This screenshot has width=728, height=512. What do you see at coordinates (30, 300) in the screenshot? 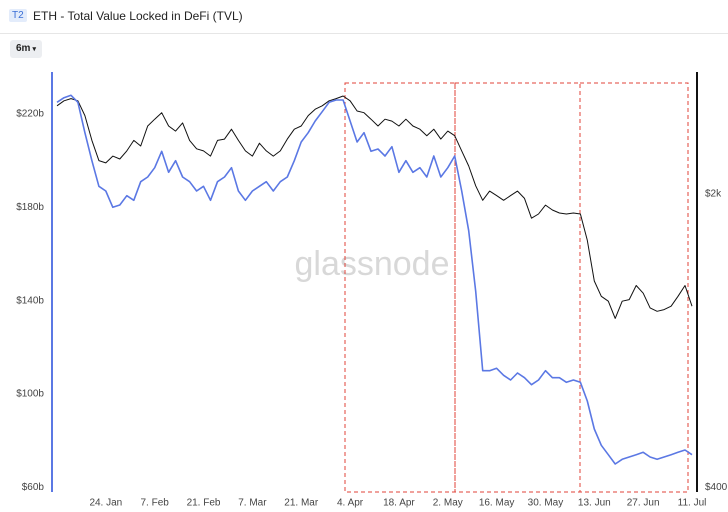
I see `y-tick-label: $140b` at bounding box center [30, 300].